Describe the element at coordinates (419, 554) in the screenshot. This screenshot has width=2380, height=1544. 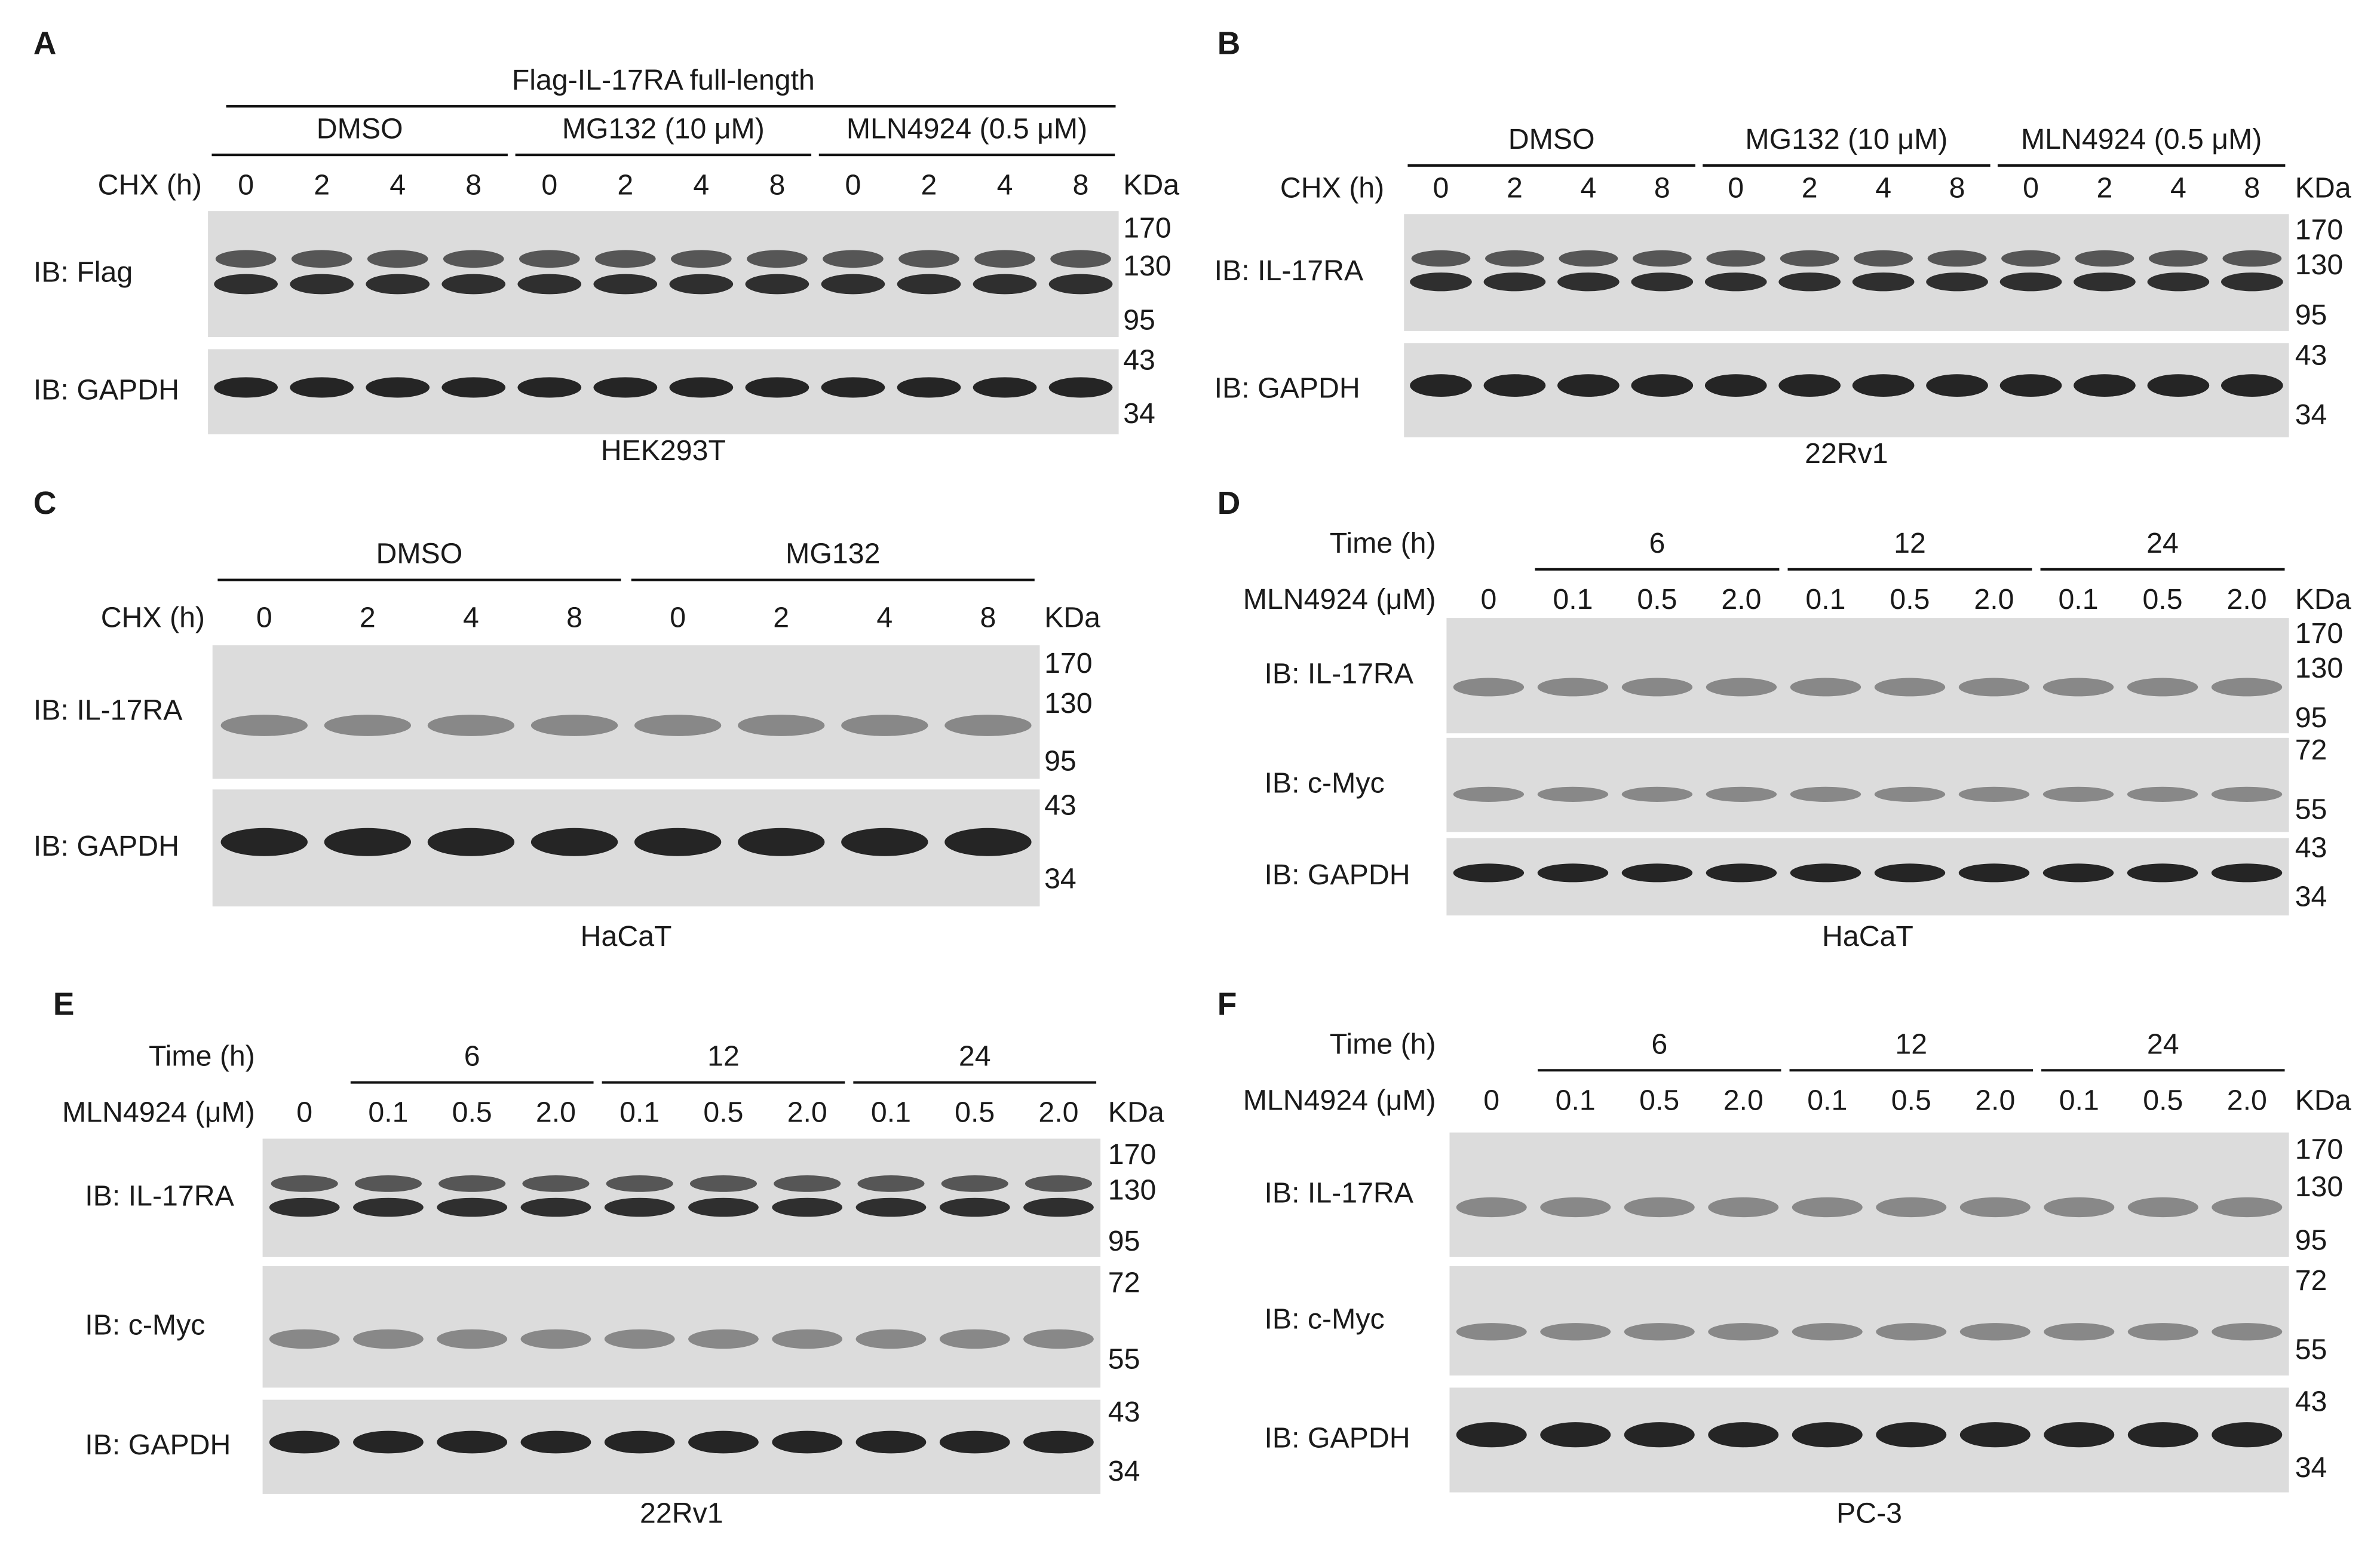
I see `group-label: DMSO` at that location.